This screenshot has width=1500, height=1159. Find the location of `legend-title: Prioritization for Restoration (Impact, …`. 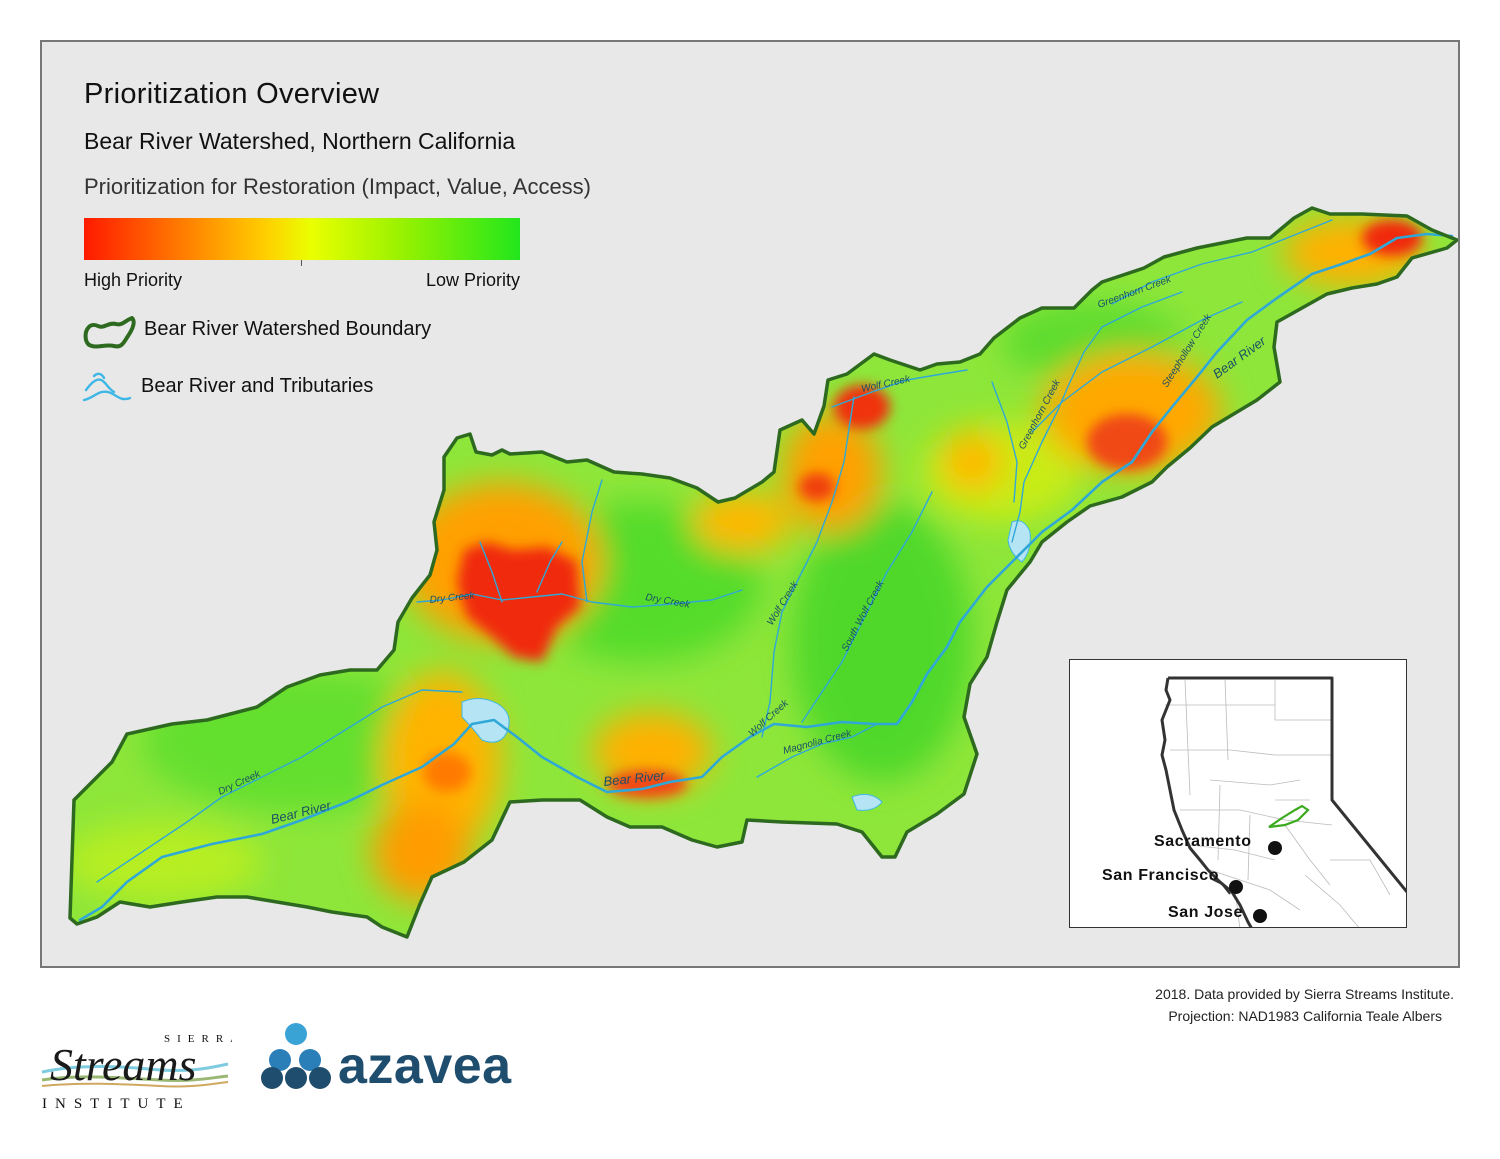

legend-title: Prioritization for Restoration (Impact, … is located at coordinates (338, 186).